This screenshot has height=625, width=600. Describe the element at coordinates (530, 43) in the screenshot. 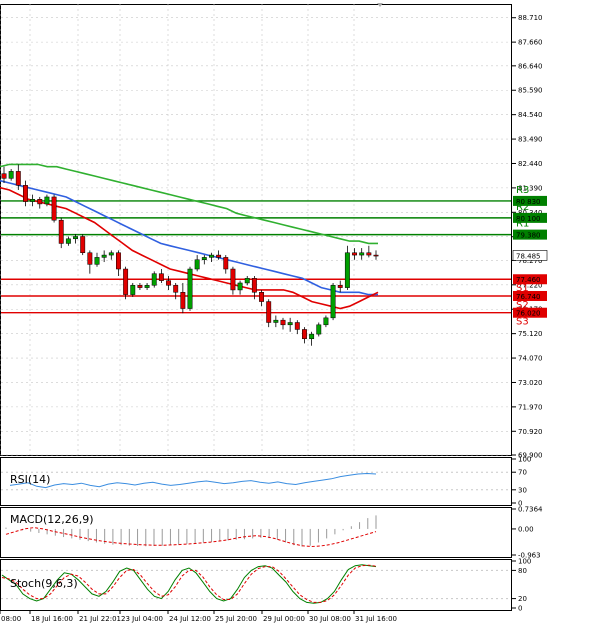

I see `y-tick-label: 87.660` at that location.